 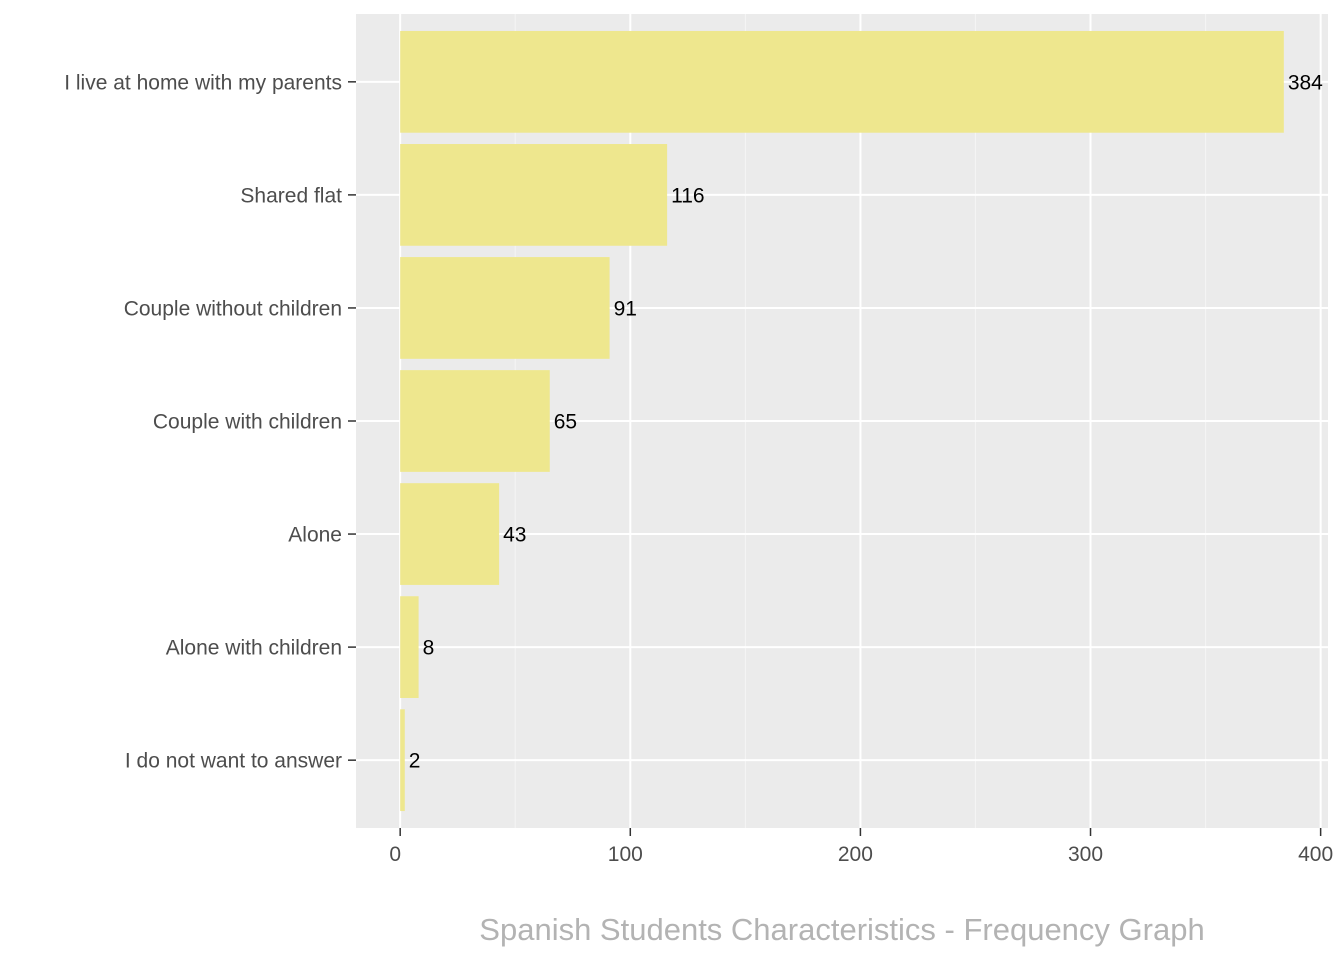 What do you see at coordinates (625, 308) in the screenshot?
I see `bar-value-label: 91` at bounding box center [625, 308].